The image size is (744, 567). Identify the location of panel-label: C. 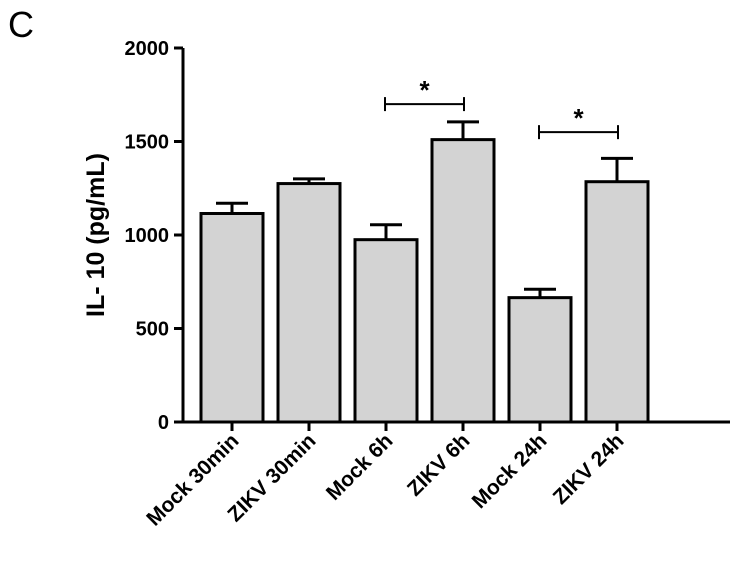
(21, 24).